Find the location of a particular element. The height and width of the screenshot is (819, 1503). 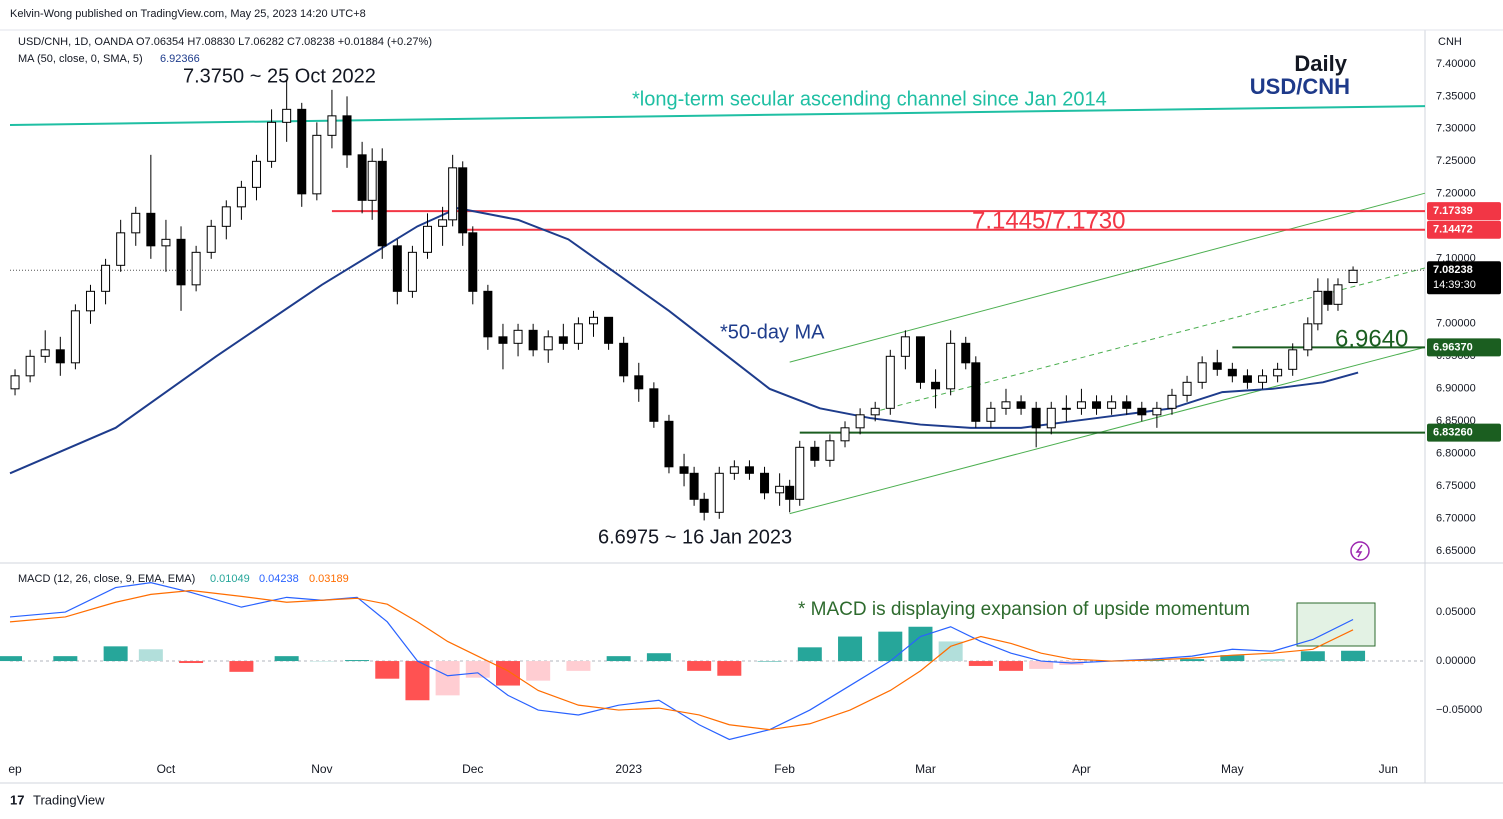

x-tick-label: ep is located at coordinates (15, 769).